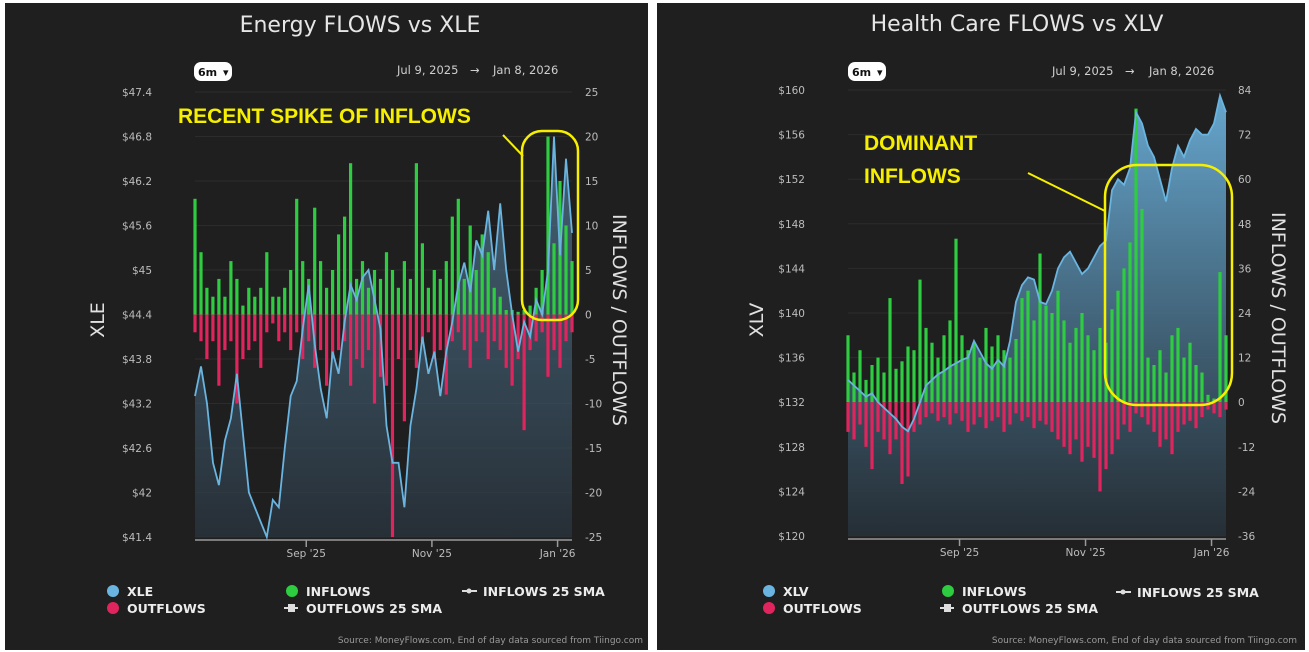 The height and width of the screenshot is (652, 1309). I want to click on y-tick-left: $44.4, so click(137, 316).